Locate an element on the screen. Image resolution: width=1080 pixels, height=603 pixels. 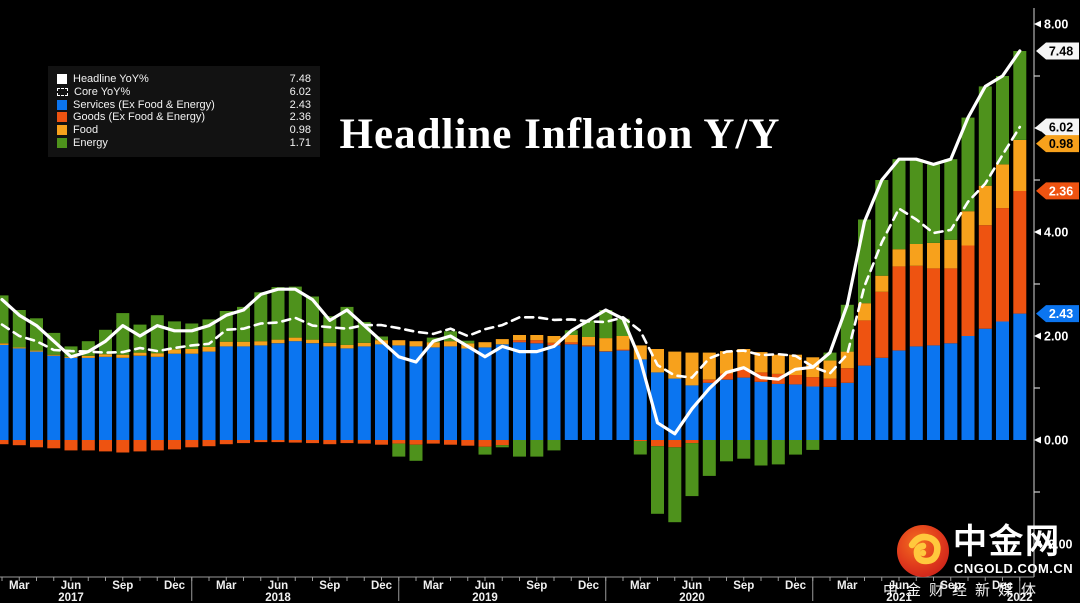
svg-text: 4.00 is located at coordinates (1056, 233).